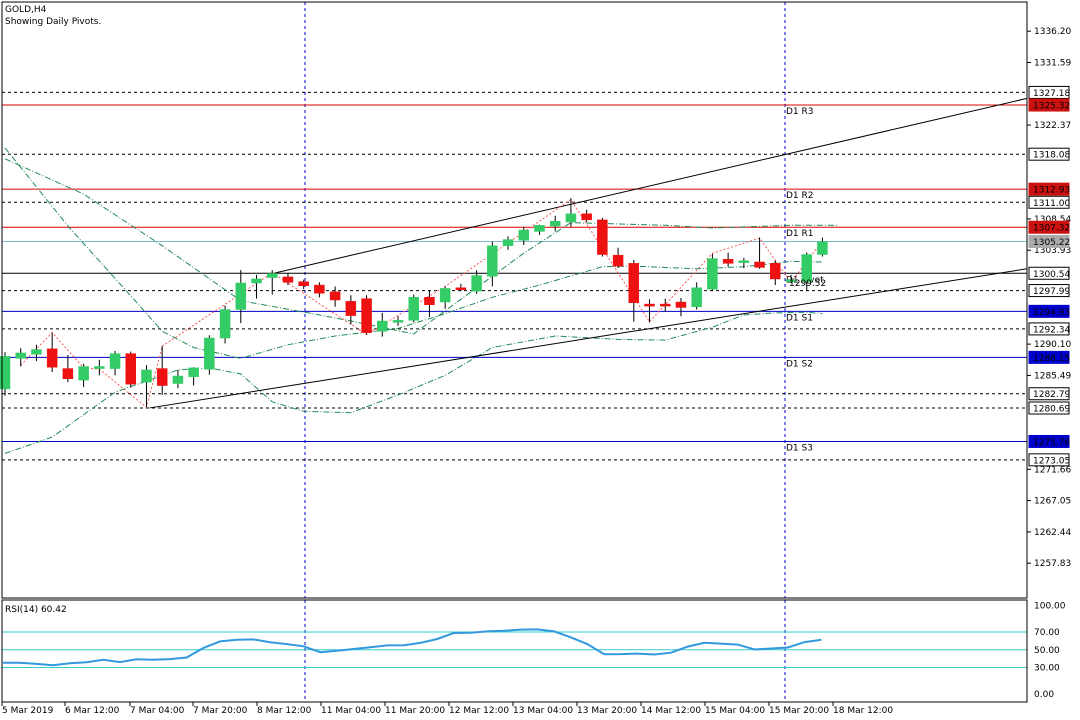 Image resolution: width=1080 pixels, height=720 pixels. I want to click on pivot-label: D1 R2, so click(800, 196).